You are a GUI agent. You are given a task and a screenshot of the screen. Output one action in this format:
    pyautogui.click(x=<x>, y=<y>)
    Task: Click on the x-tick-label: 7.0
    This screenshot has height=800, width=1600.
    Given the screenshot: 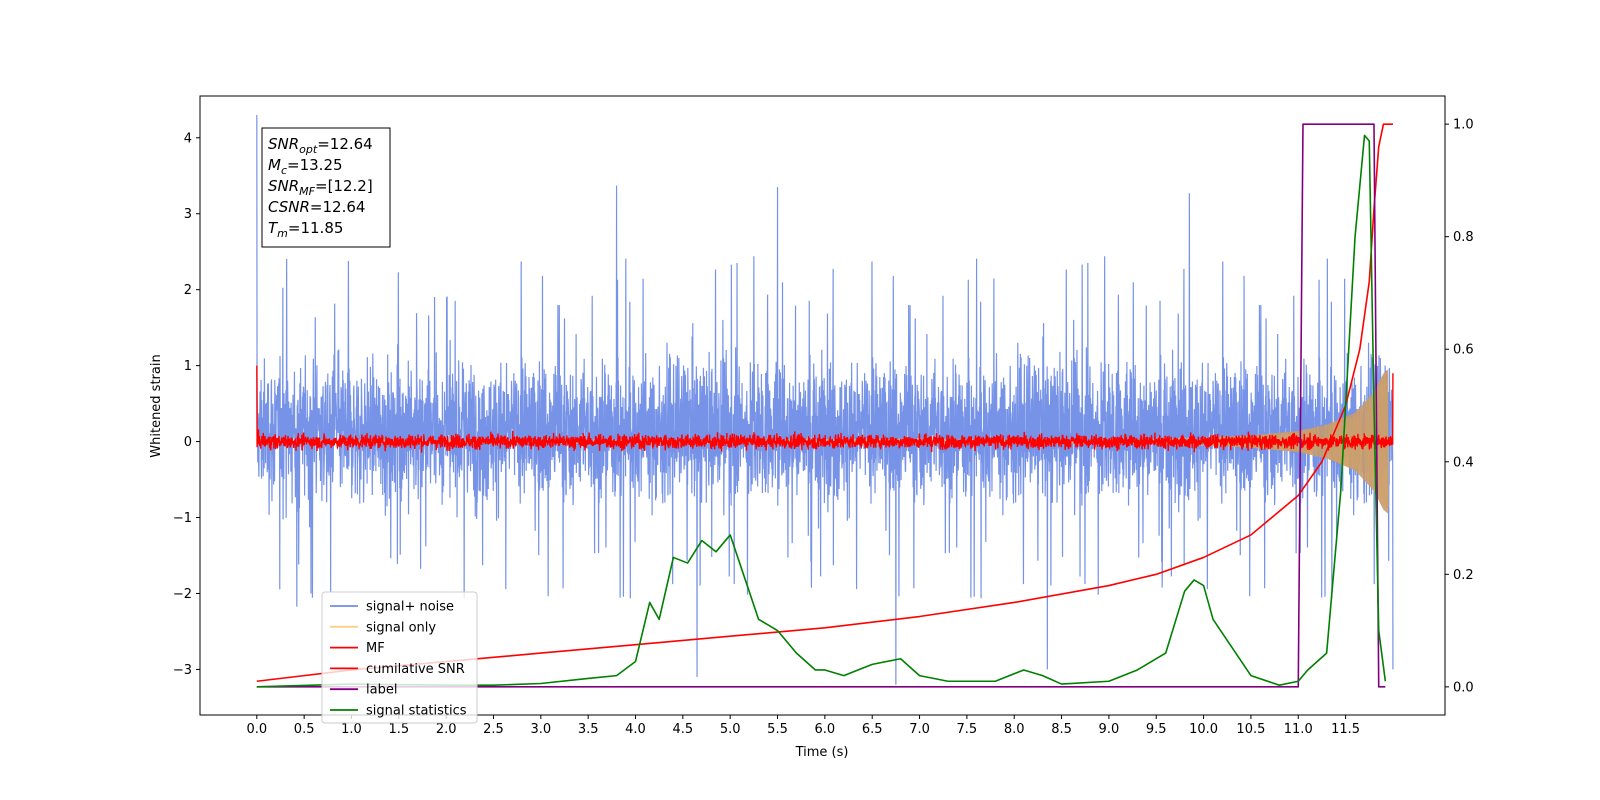 What is the action you would take?
    pyautogui.click(x=919, y=729)
    